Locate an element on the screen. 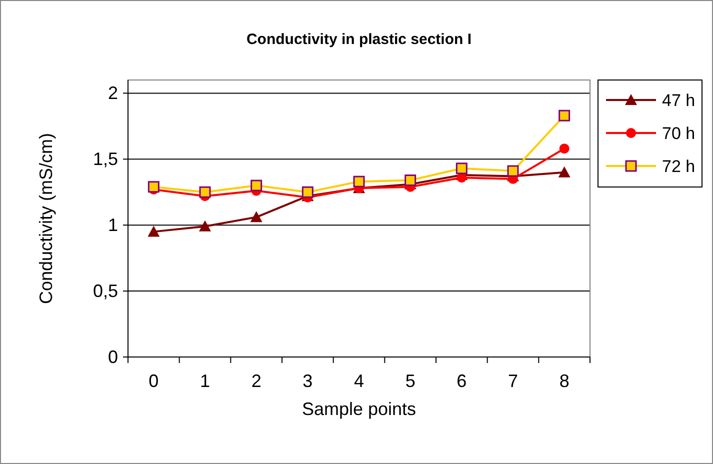 This screenshot has height=464, width=713. x-tick-label: 6 is located at coordinates (461, 381).